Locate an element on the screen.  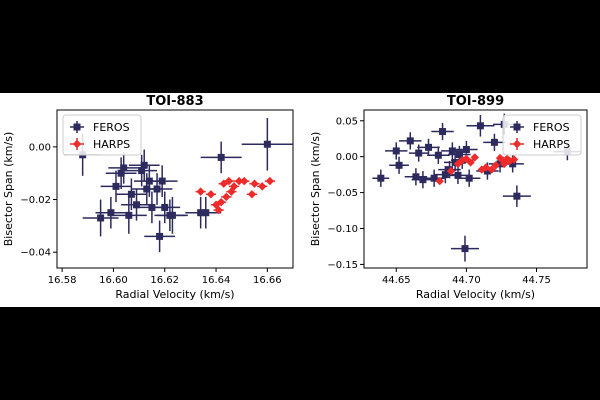
y-tick-label: −0.15 is located at coordinates (342, 265).